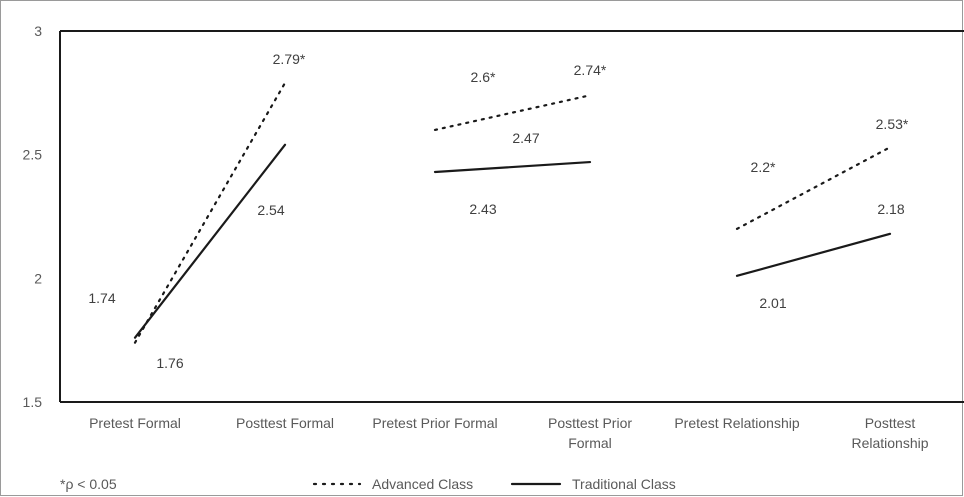  What do you see at coordinates (763, 167) in the screenshot?
I see `data-label: 2.2*` at bounding box center [763, 167].